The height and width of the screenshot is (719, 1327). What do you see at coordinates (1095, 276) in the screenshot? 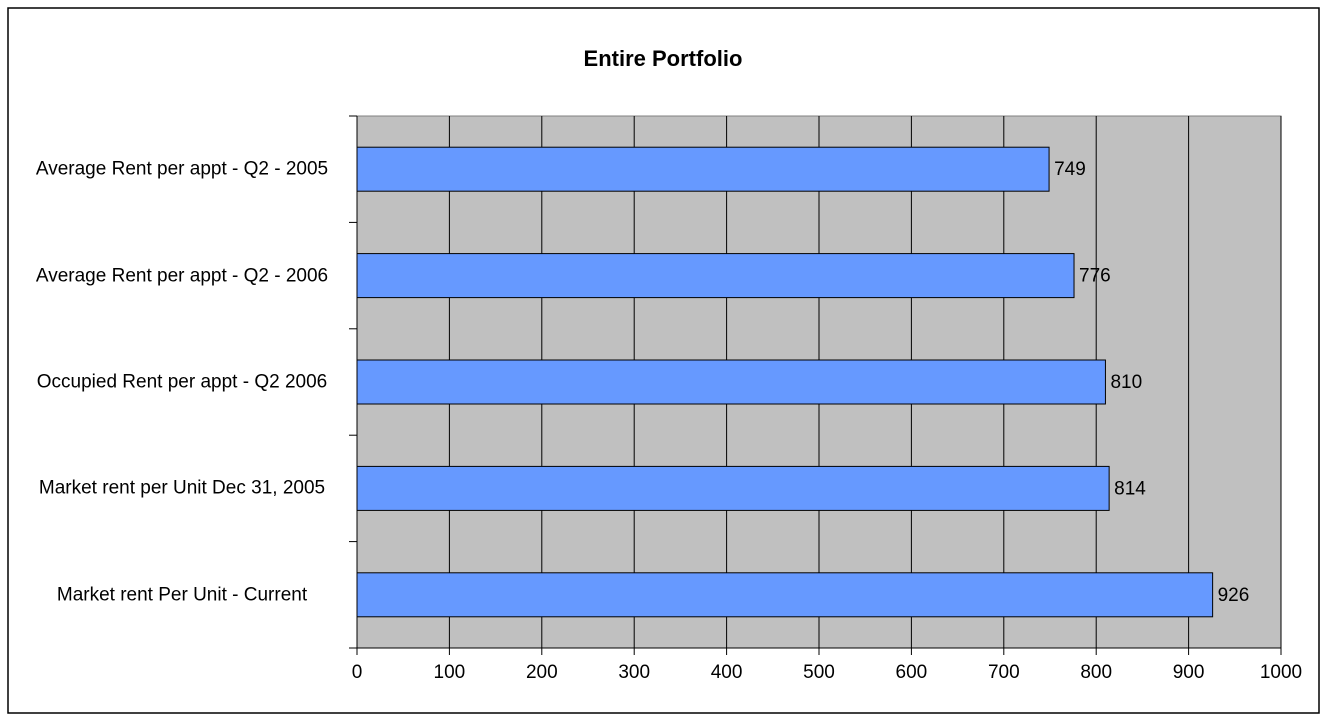
I see `value-label: 776` at bounding box center [1095, 276].